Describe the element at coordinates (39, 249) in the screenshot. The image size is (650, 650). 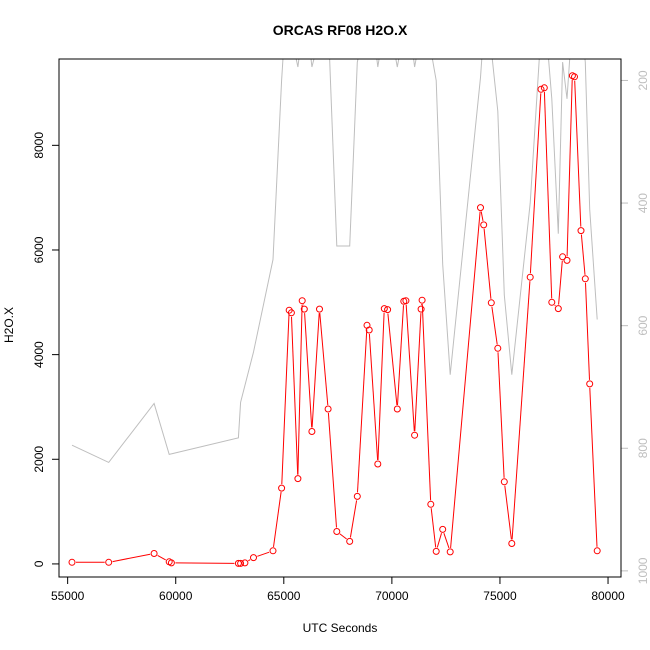
I see `y-tick-label: 6000` at that location.